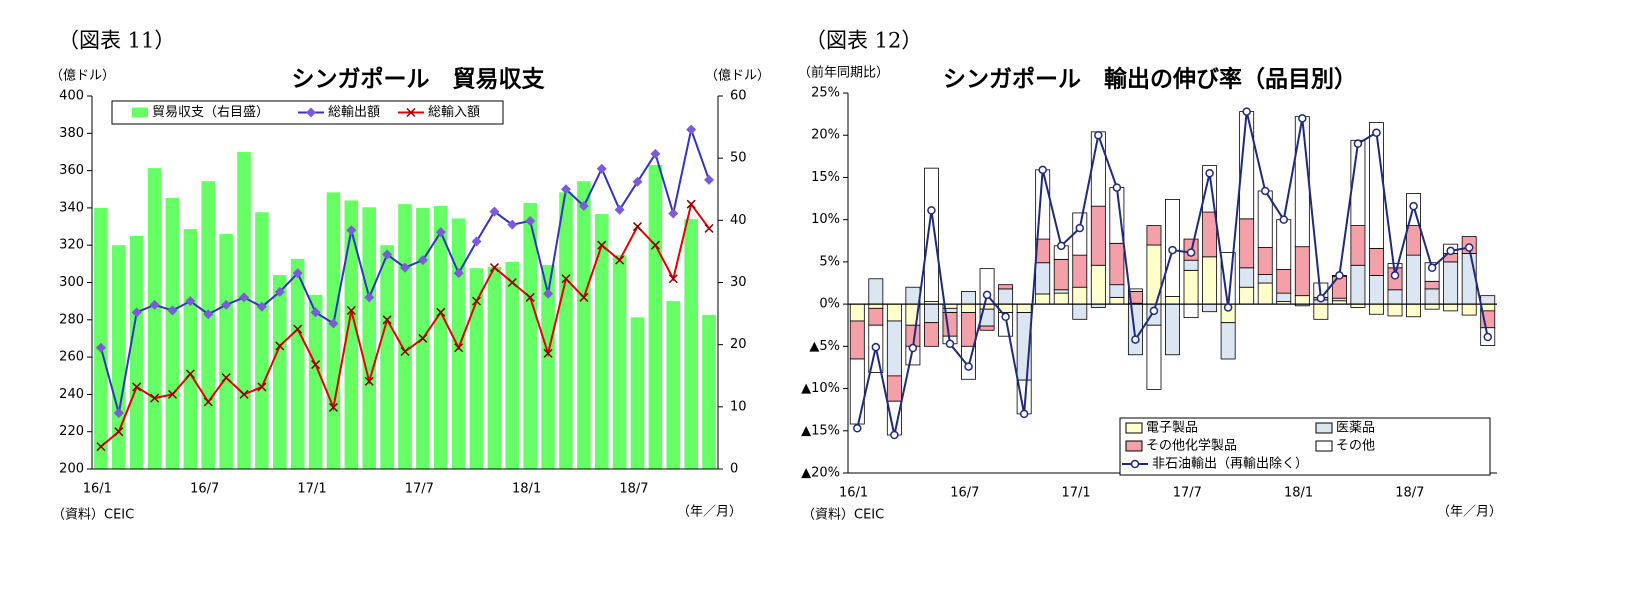 The height and width of the screenshot is (589, 1649). I want to click on y2-tick-label: 40, so click(738, 220).